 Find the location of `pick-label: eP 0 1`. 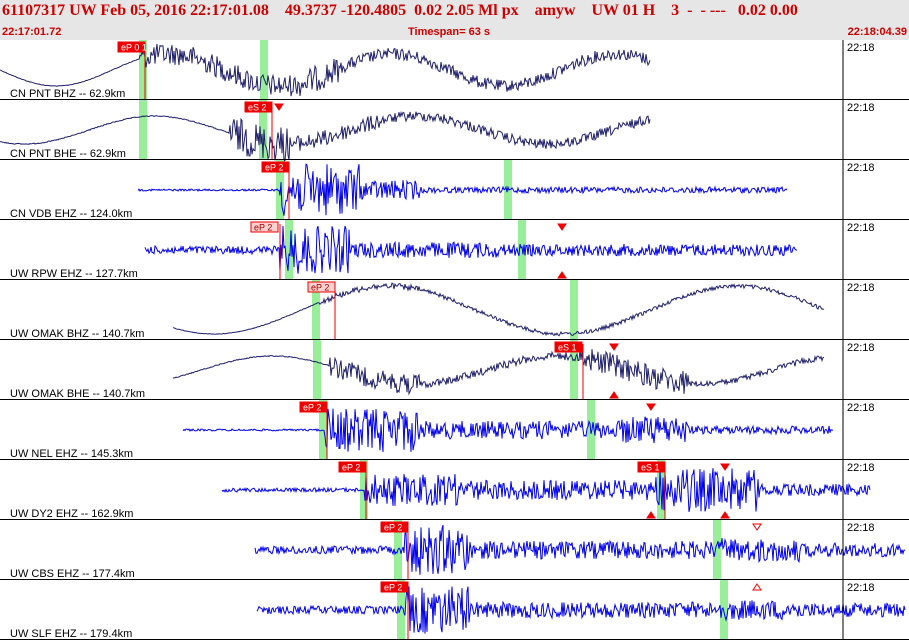

pick-label: eP 0 1 is located at coordinates (134, 48).